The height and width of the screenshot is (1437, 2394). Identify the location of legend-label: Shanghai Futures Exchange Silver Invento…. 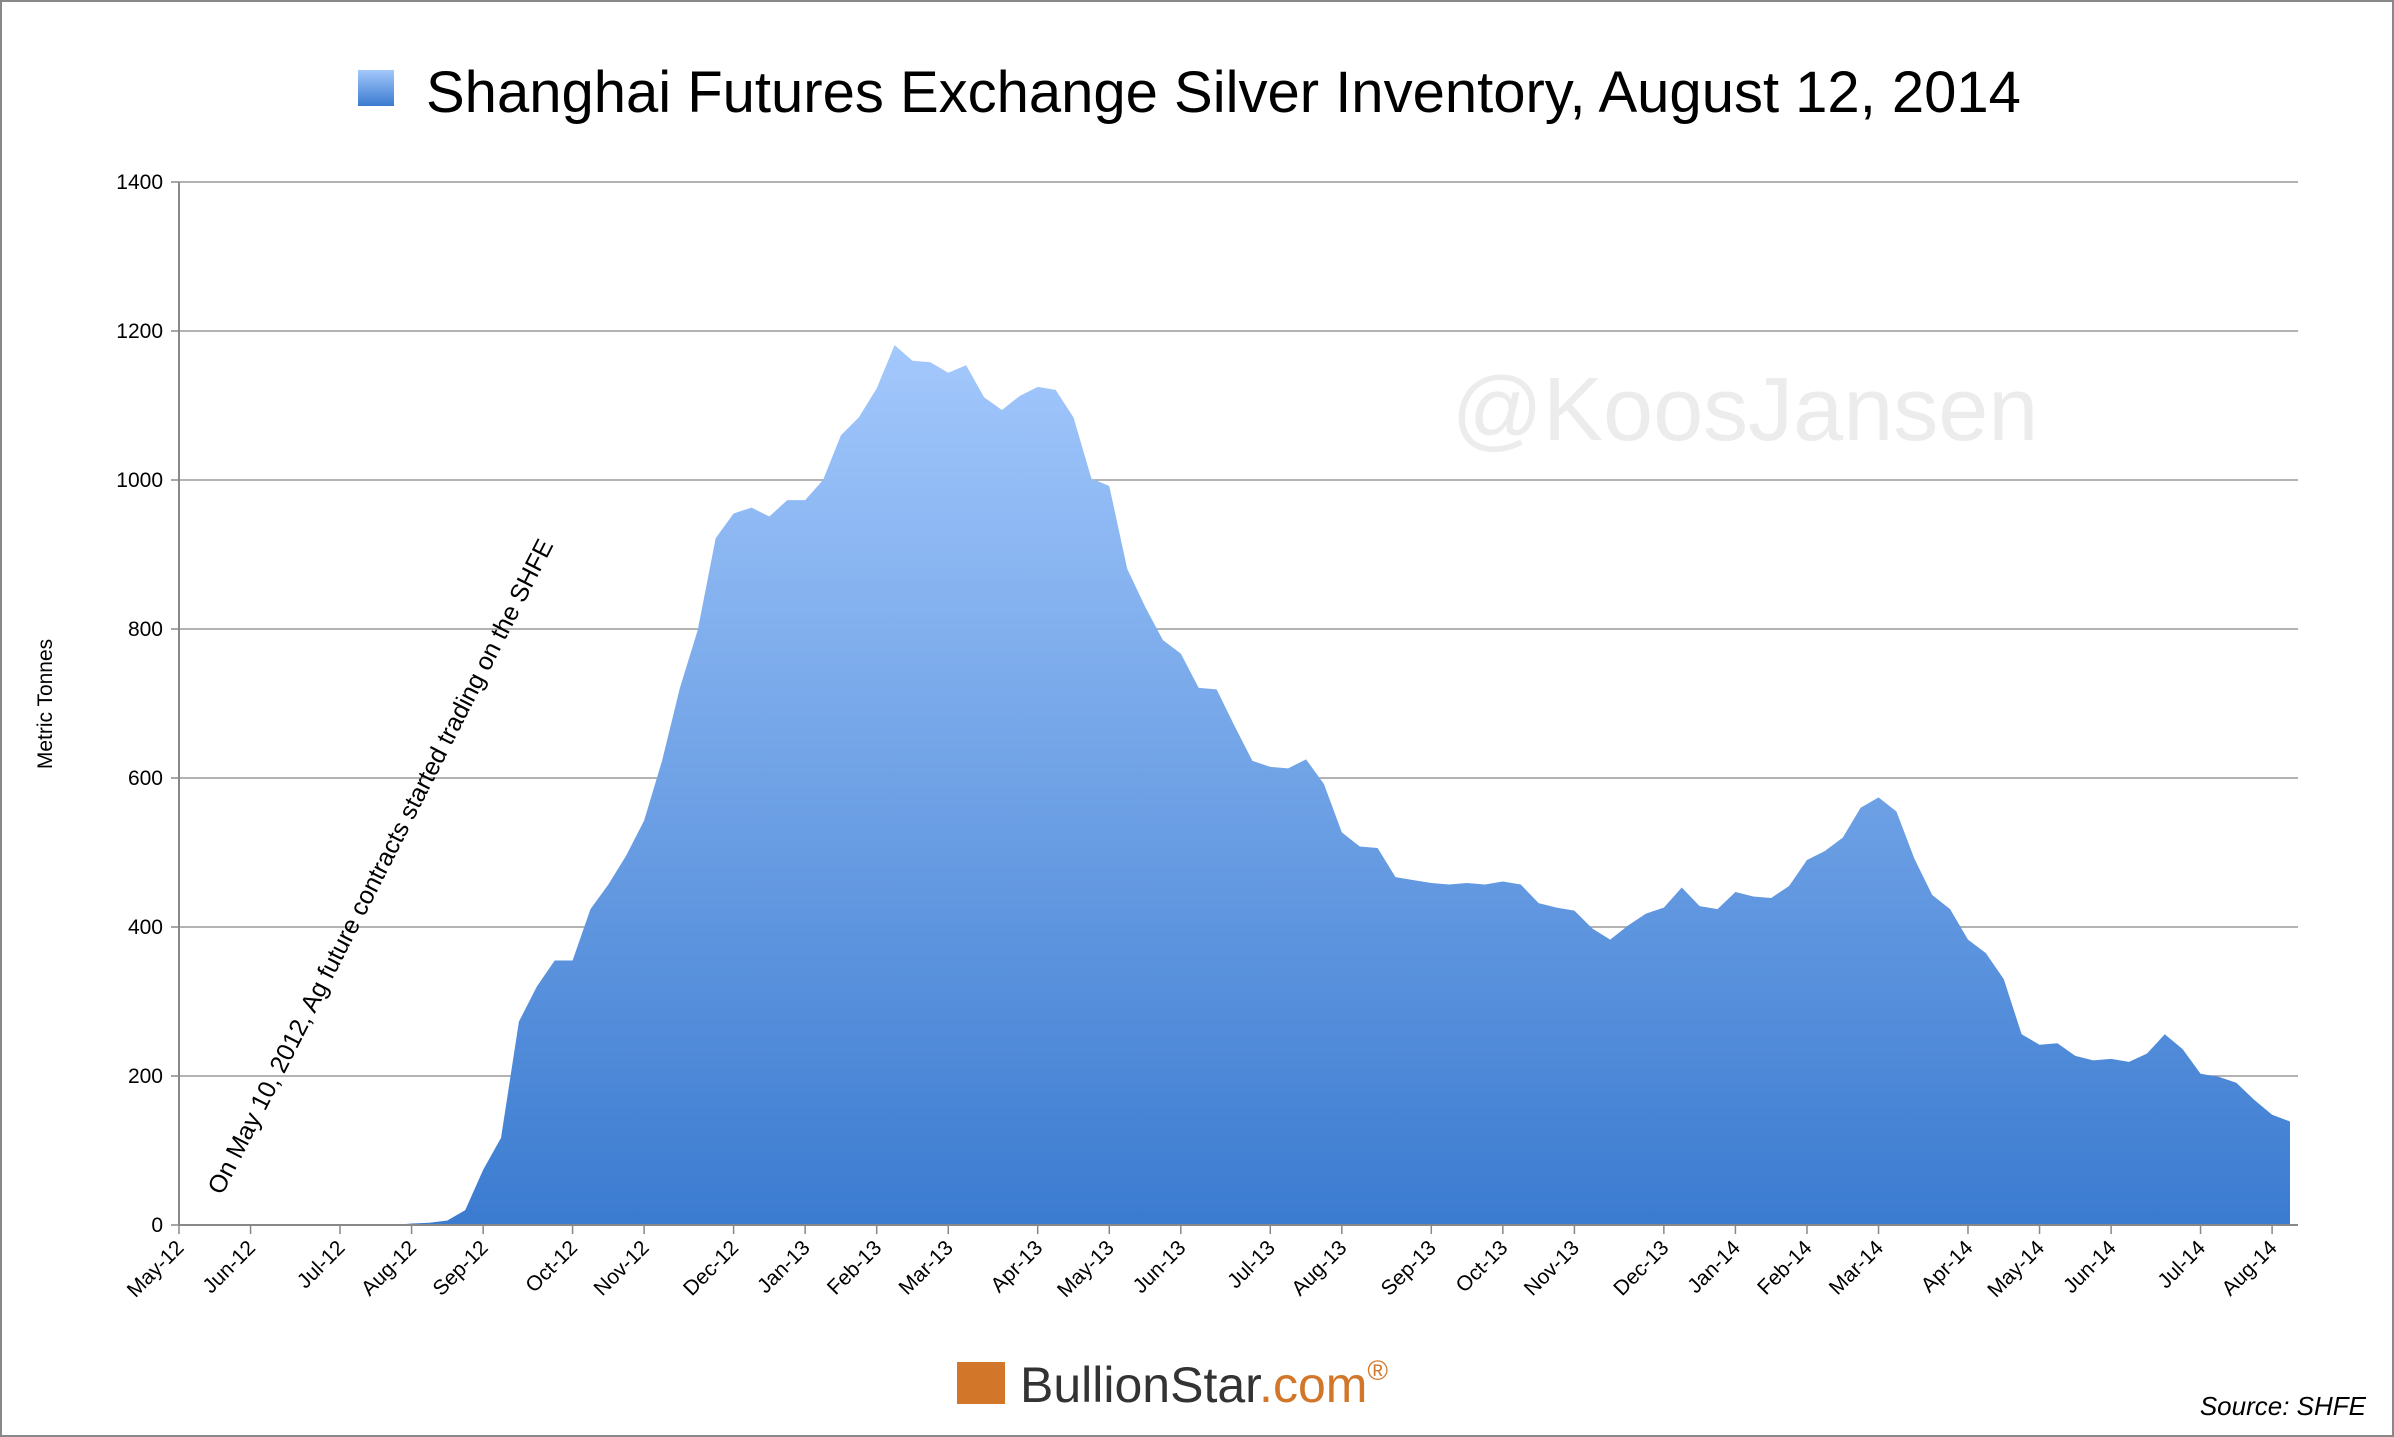
(1223, 92).